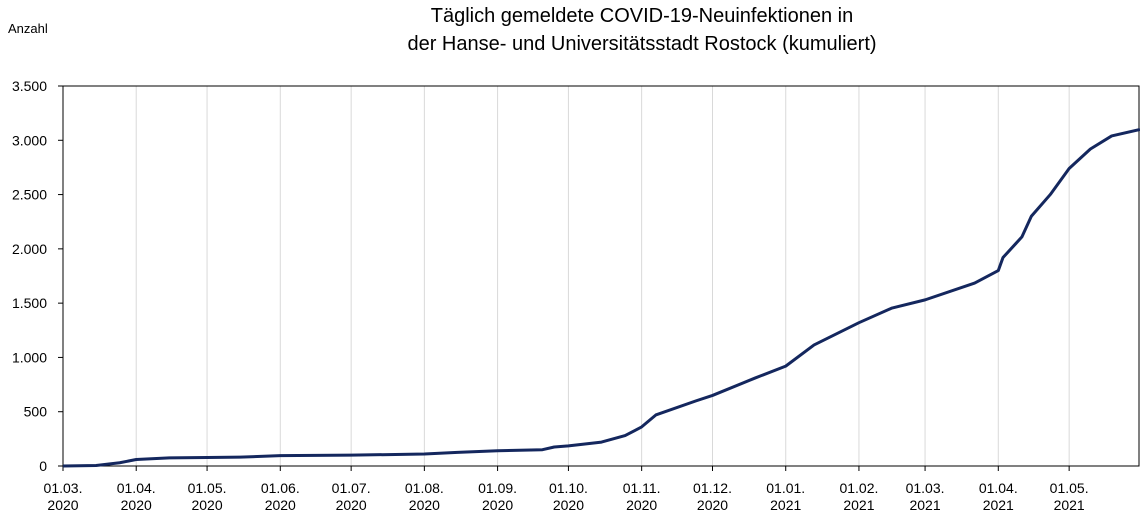 The height and width of the screenshot is (519, 1140). What do you see at coordinates (29, 249) in the screenshot?
I see `y-tick-label: 2.000` at bounding box center [29, 249].